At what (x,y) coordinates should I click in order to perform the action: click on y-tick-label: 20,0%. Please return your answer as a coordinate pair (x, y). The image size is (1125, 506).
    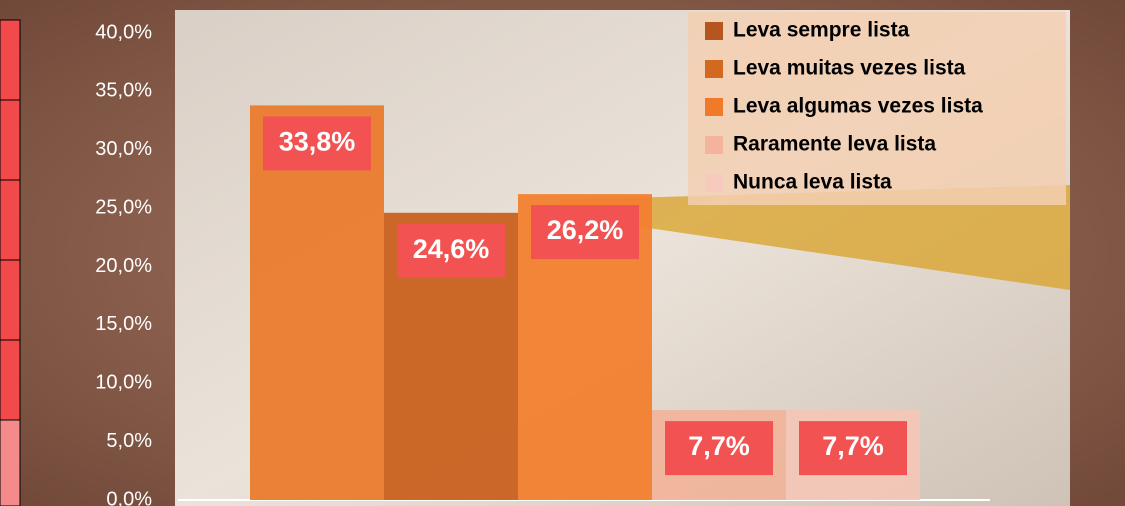
    Looking at the image, I should click on (123, 266).